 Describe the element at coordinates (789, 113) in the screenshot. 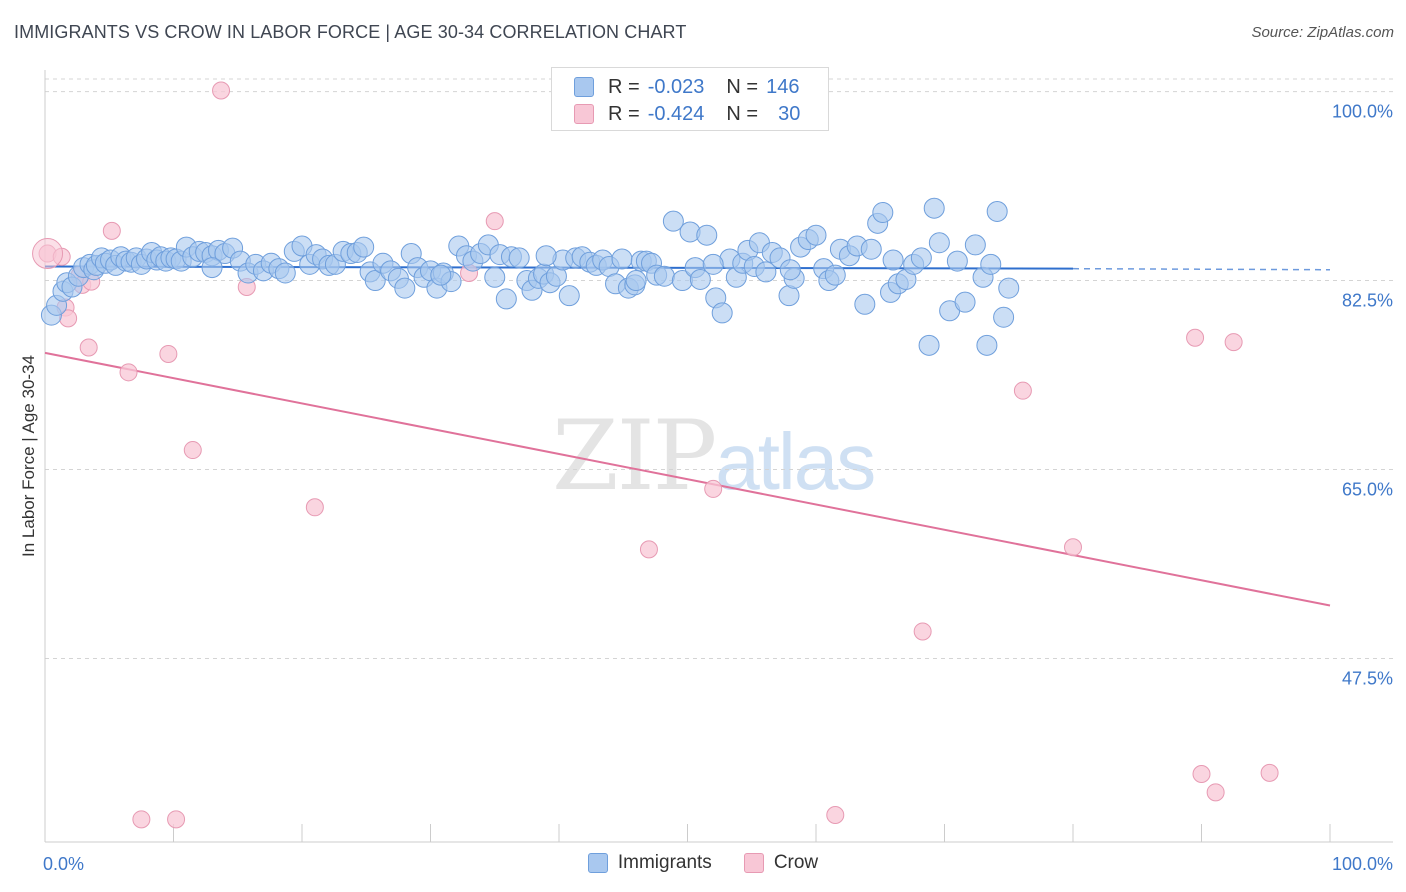

I see `legend-n-value: 30` at that location.